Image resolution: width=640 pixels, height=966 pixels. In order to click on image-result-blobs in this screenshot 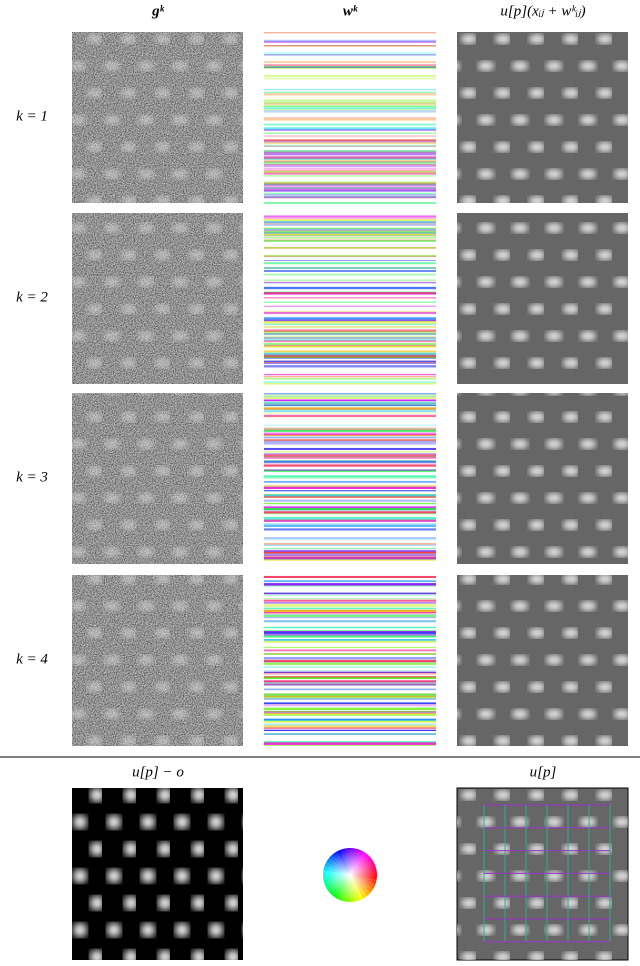, I will do `click(542, 874)`.